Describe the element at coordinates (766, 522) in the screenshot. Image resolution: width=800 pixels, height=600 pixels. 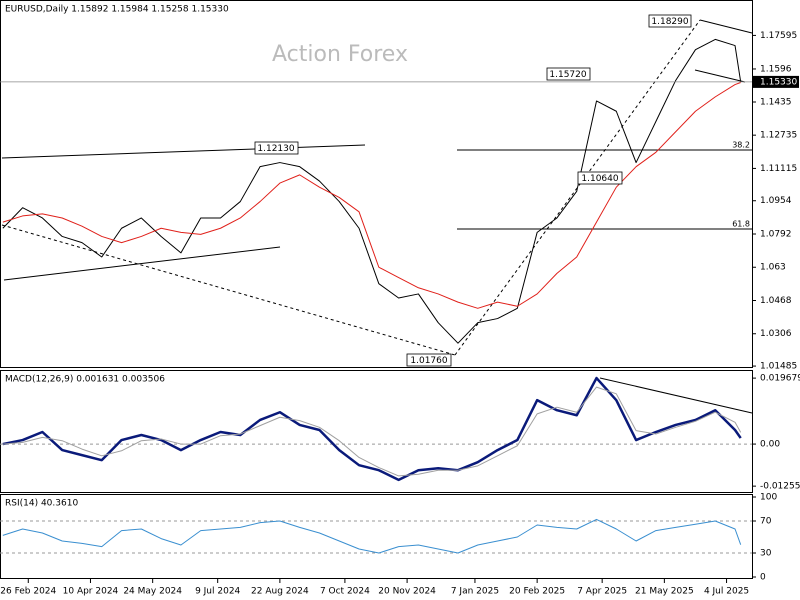
I see `y-tick-label: 70` at that location.